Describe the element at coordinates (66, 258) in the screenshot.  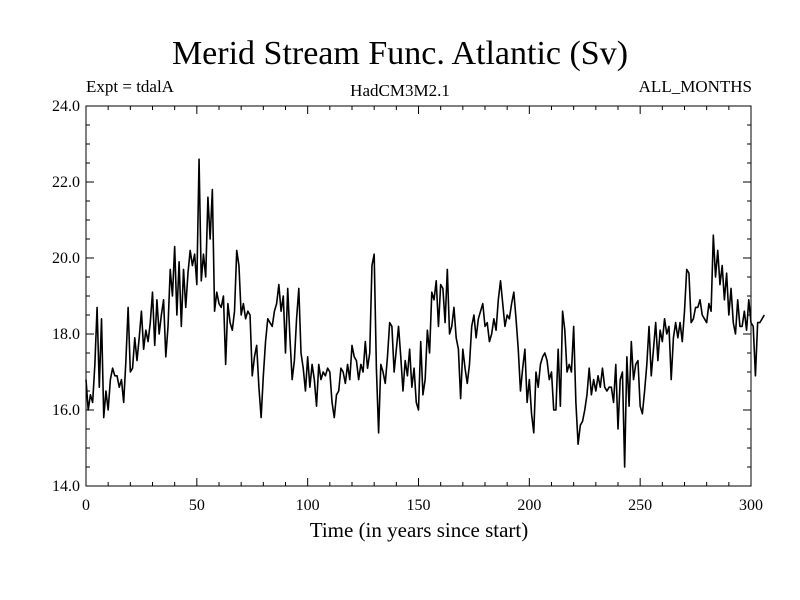
I see `y-tick-label: 20.0` at that location.